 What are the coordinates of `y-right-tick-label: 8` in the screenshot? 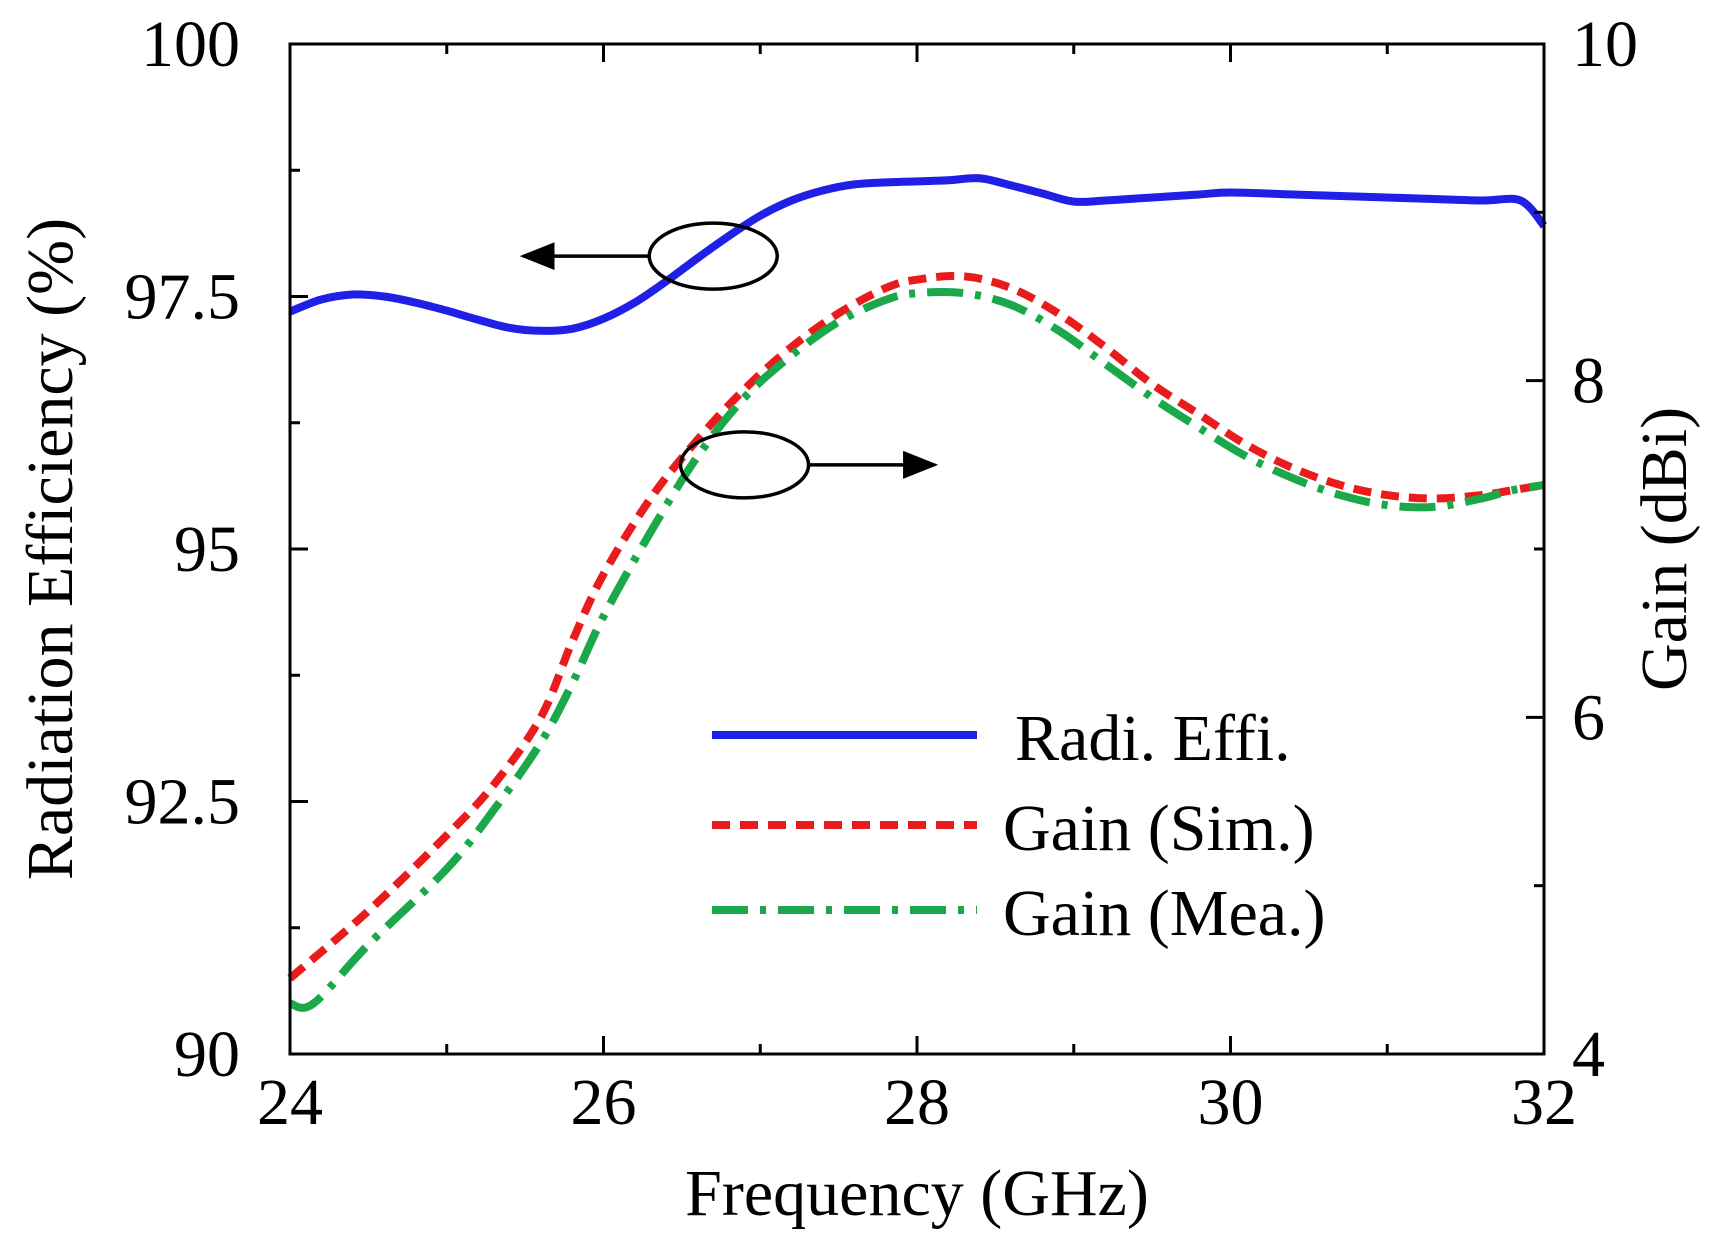 It's located at (1588, 381).